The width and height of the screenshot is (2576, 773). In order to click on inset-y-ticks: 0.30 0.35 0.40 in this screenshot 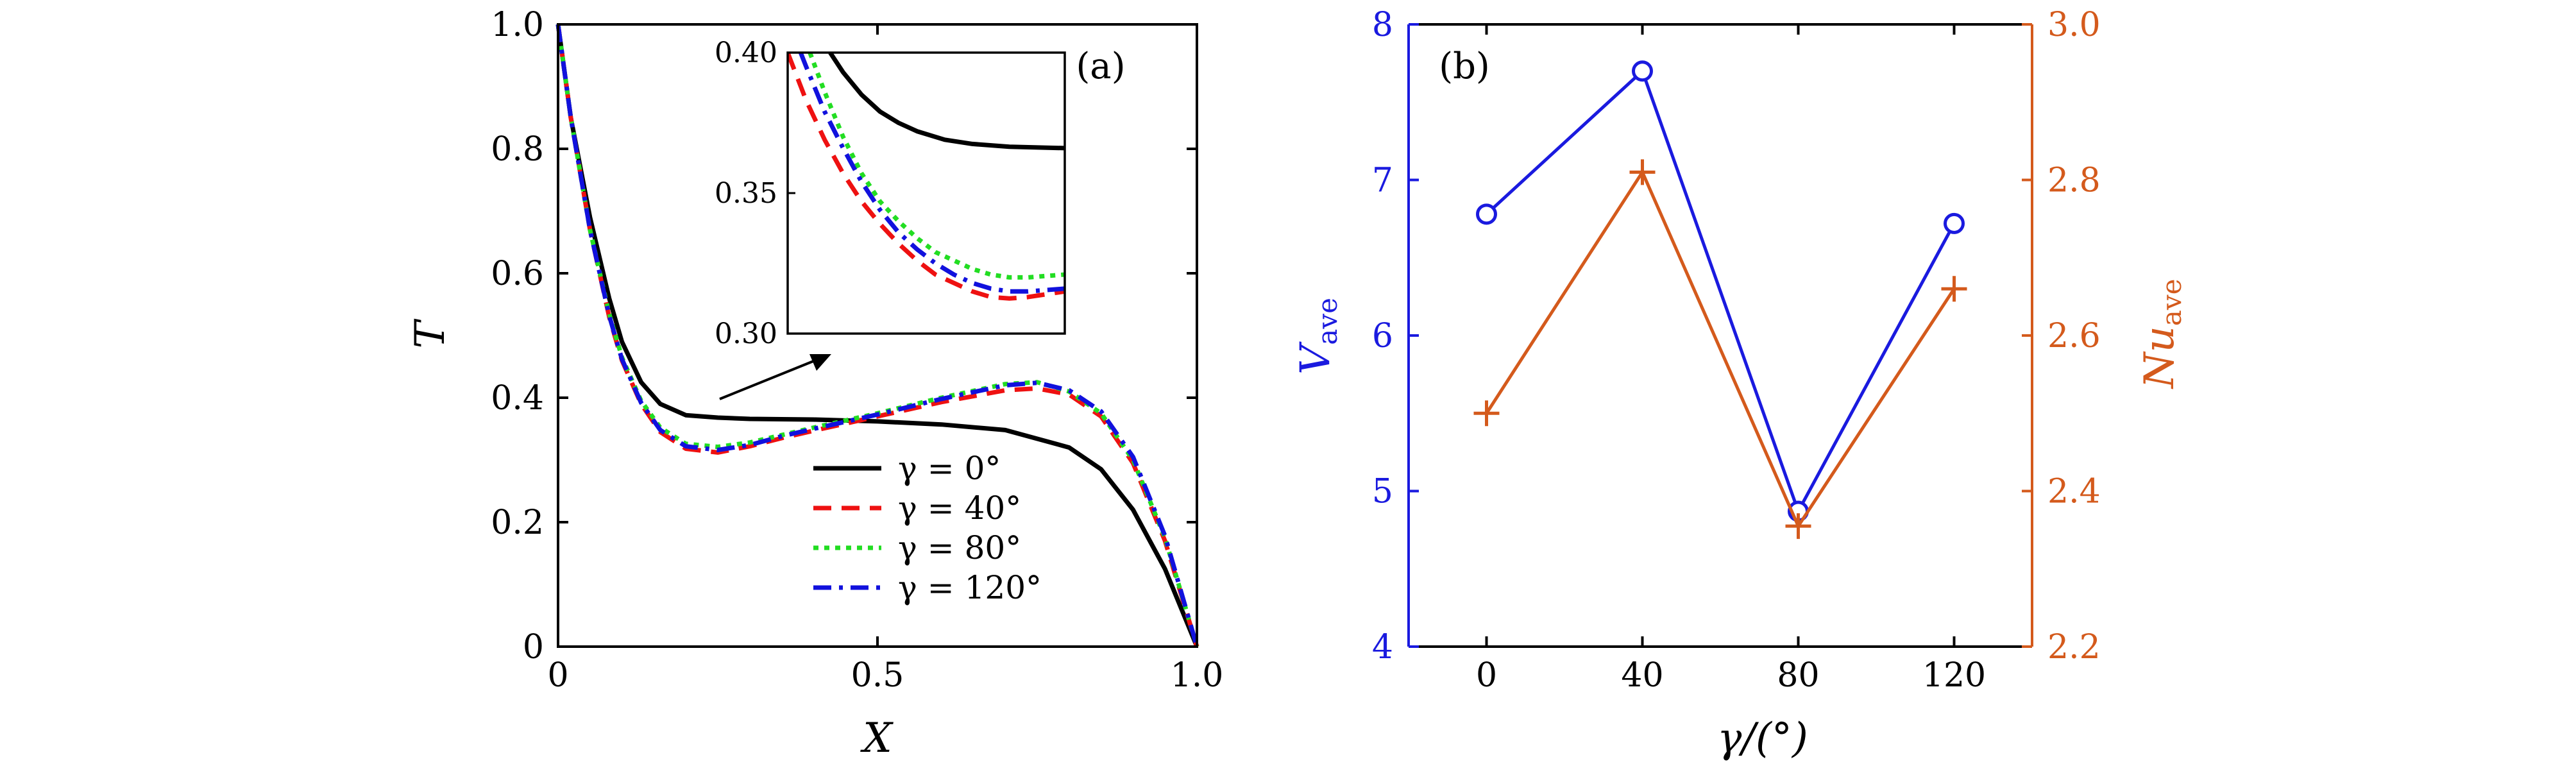, I will do `click(755, 194)`.